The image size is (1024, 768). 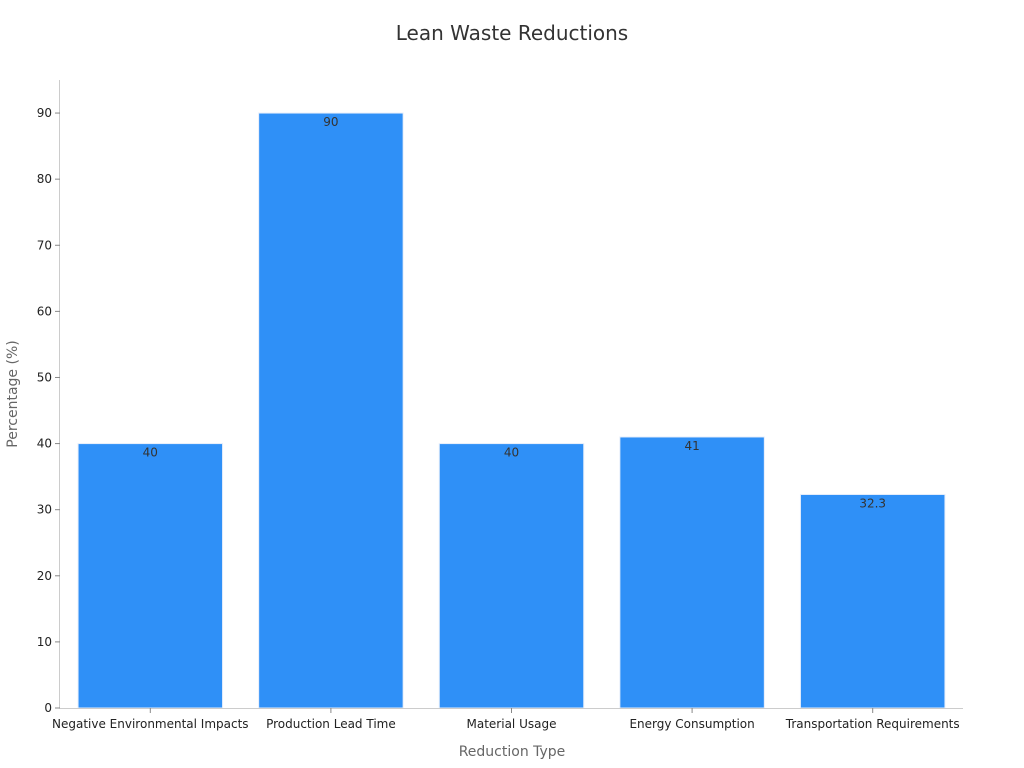 What do you see at coordinates (44, 245) in the screenshot?
I see `y-tick-label: 70` at bounding box center [44, 245].